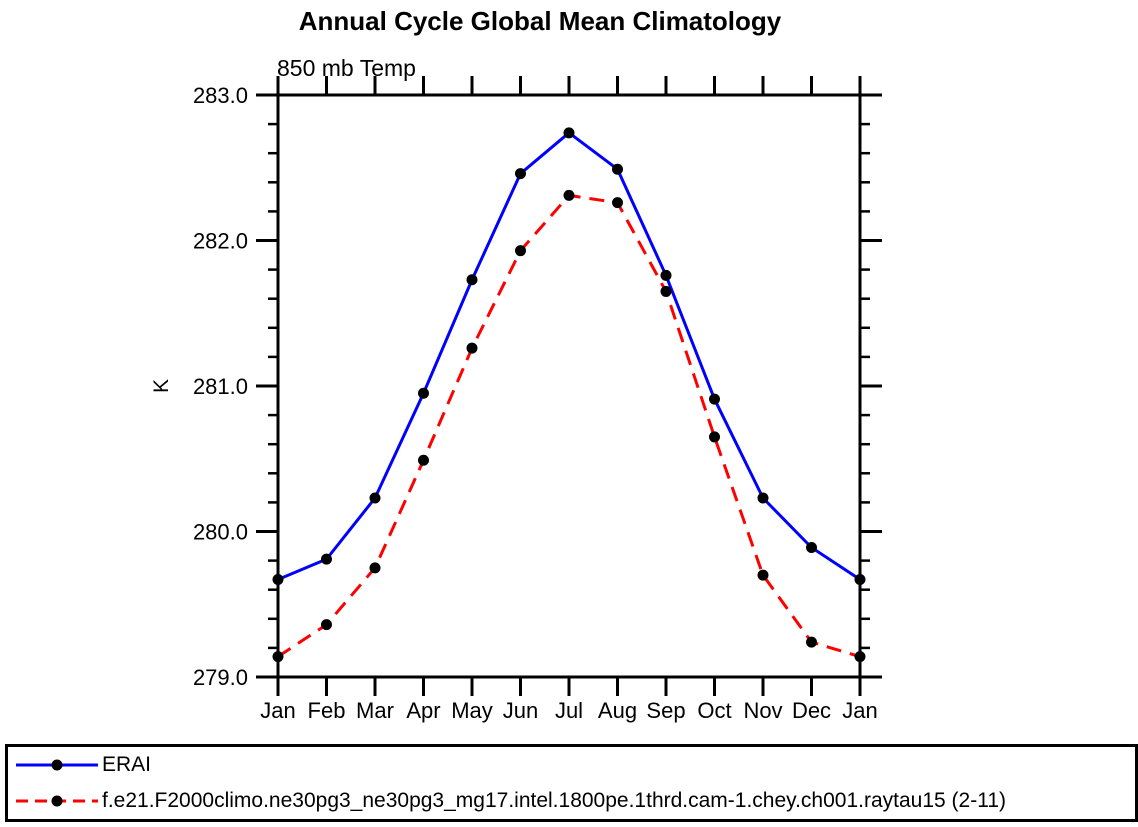 The image size is (1138, 827). What do you see at coordinates (220, 532) in the screenshot?
I see `y-tick-label: 280.0` at bounding box center [220, 532].